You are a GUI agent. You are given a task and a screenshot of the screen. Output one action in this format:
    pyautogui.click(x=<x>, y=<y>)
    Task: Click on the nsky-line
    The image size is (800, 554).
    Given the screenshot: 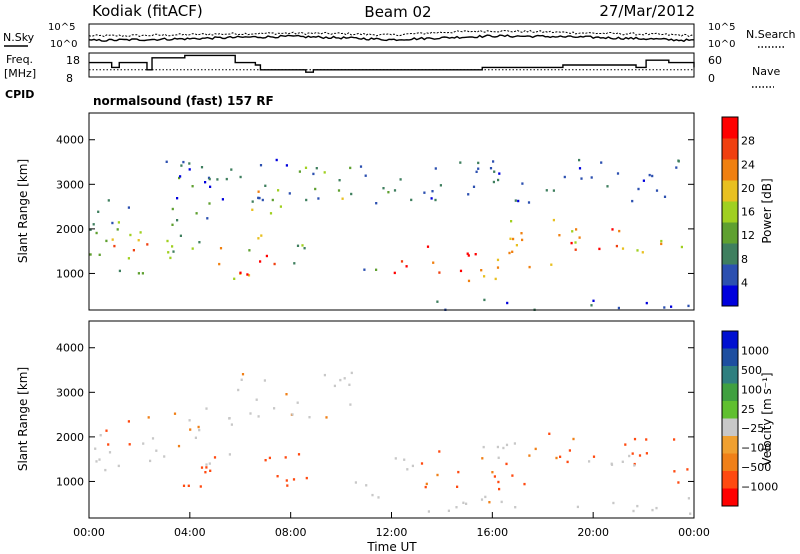 What is the action you would take?
    pyautogui.click(x=391, y=38)
    